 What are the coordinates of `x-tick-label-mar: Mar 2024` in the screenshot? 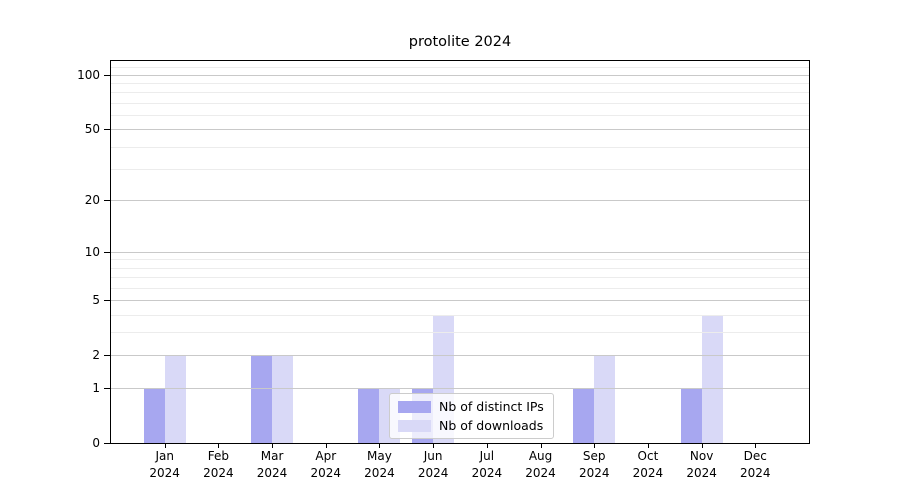 It's located at (272, 464).